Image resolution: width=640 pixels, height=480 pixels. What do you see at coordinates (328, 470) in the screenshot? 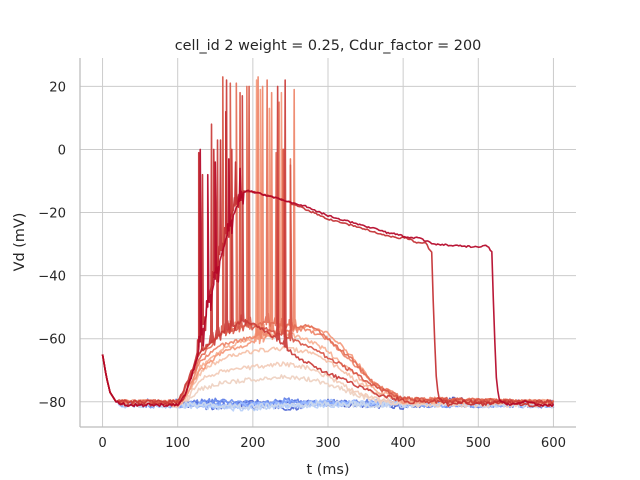
I see `x-axis-label: t (ms)` at bounding box center [328, 470].